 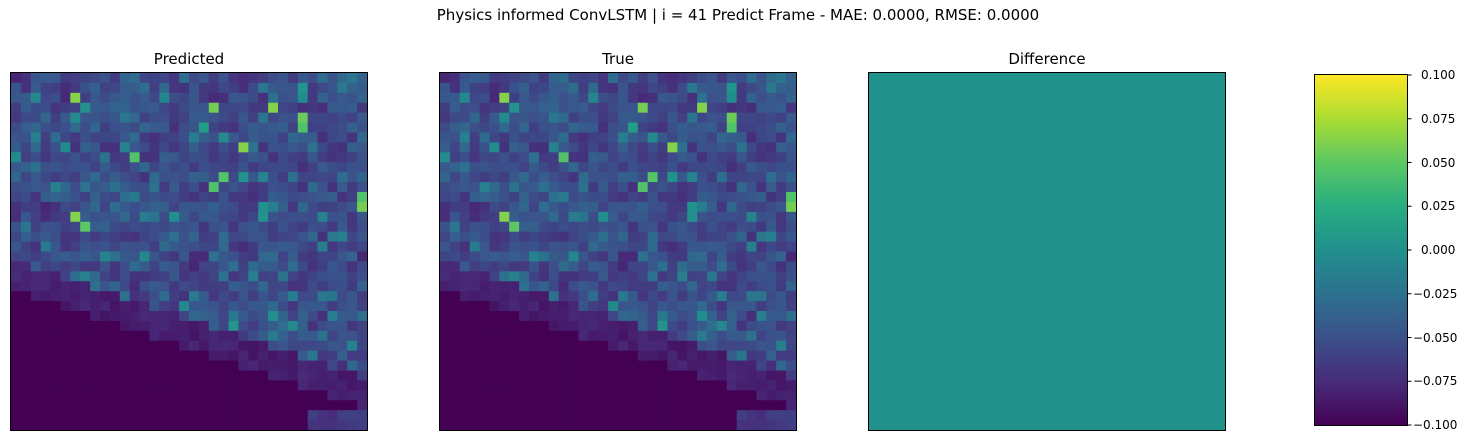 I want to click on colorbar-tick-label: −0.075, so click(x=1435, y=381).